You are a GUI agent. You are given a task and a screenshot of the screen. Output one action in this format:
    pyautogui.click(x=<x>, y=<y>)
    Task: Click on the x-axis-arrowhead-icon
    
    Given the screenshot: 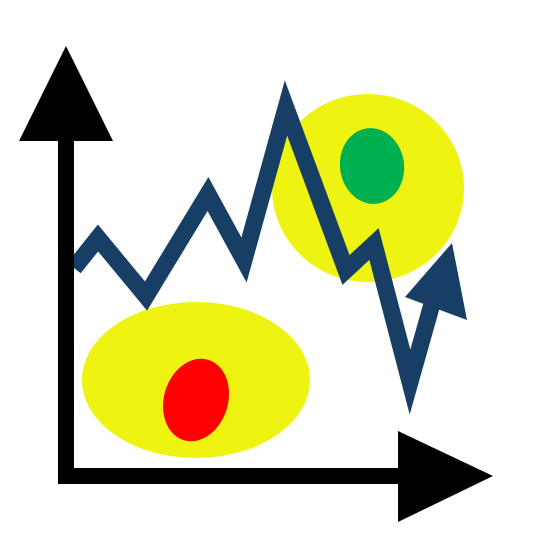 What is the action you would take?
    pyautogui.click(x=445, y=476)
    